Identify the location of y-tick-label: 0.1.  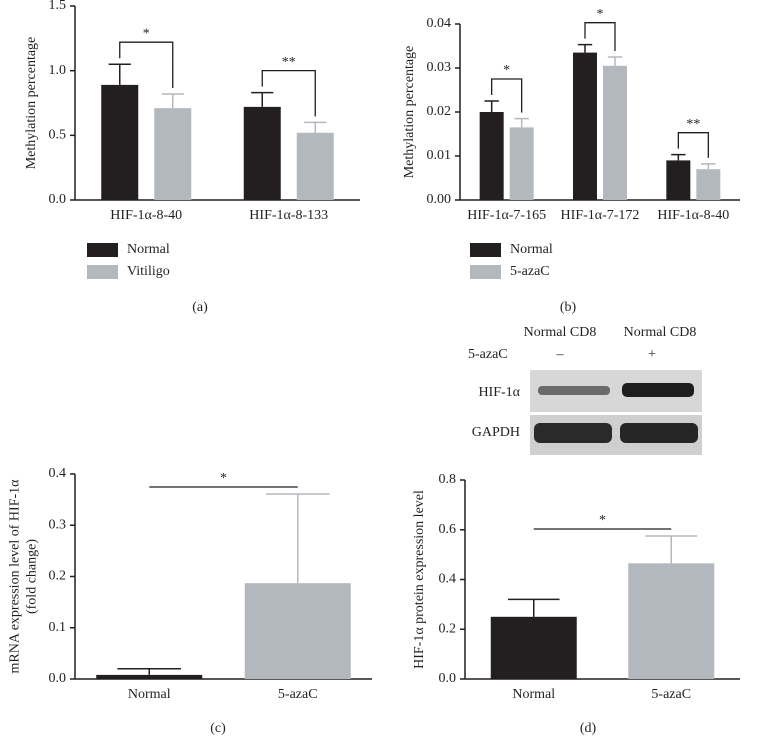
(58, 627).